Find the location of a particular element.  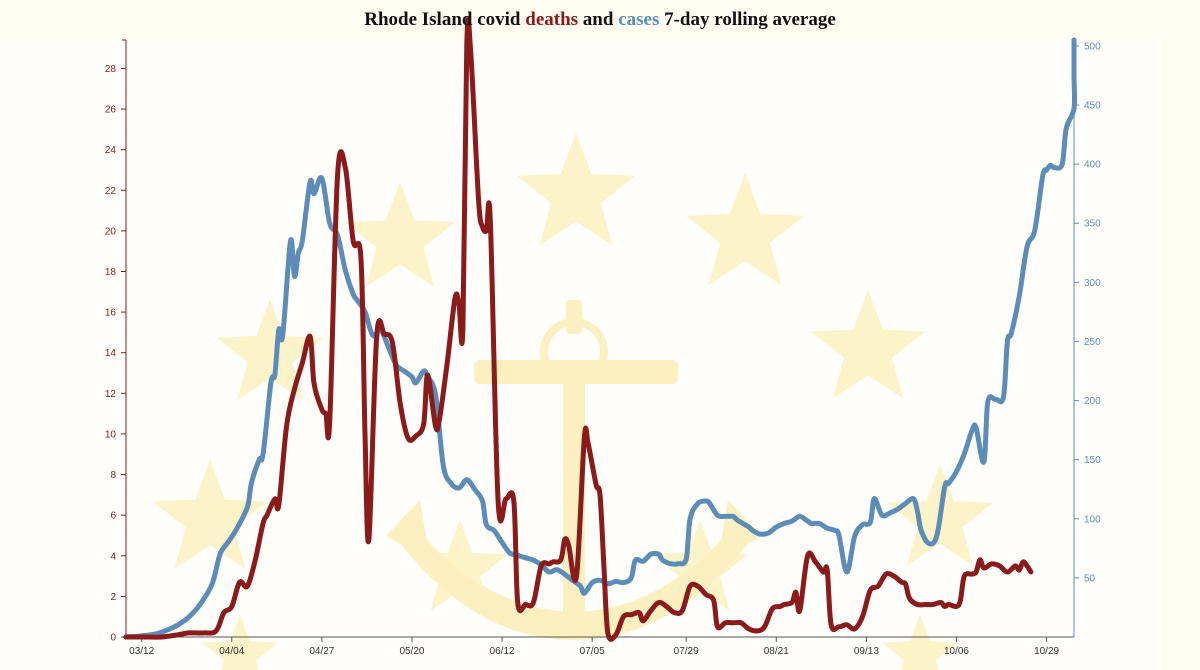

right-axis-tick-label: 100 is located at coordinates (1092, 519).